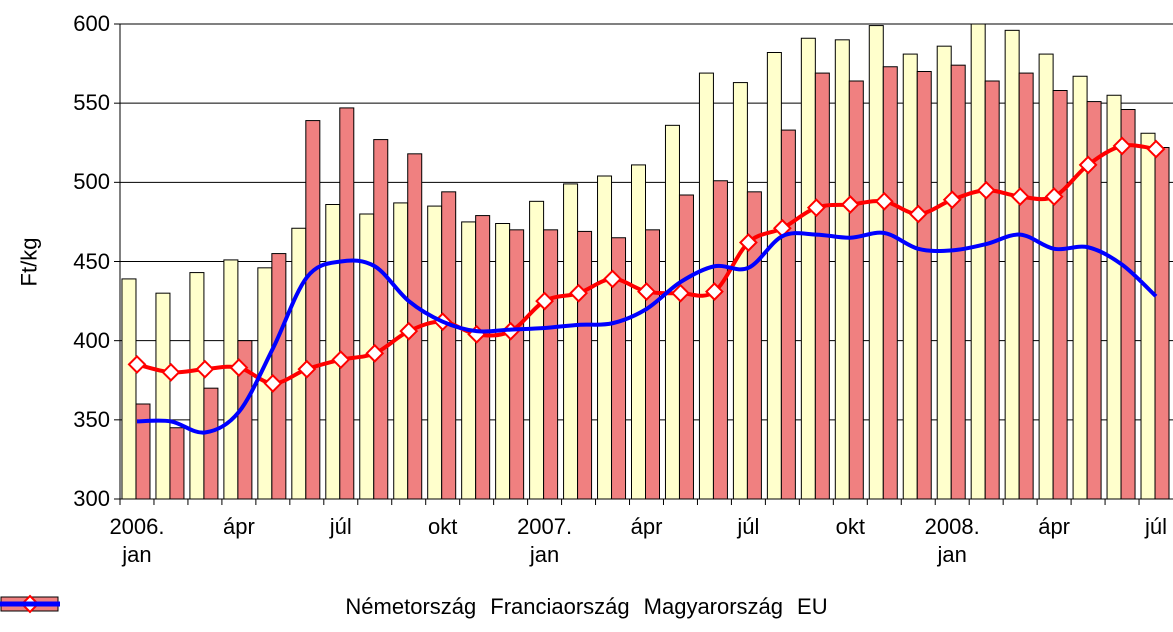 This screenshot has width=1173, height=632. What do you see at coordinates (91, 340) in the screenshot?
I see `y-tick-label: 400` at bounding box center [91, 340].